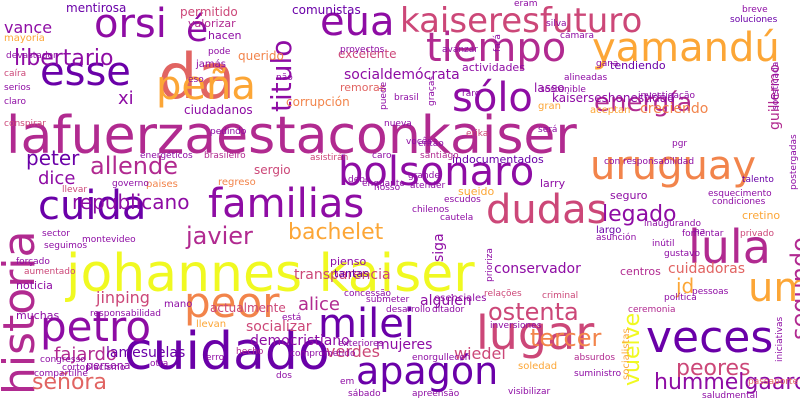 The height and width of the screenshot is (400, 800). Describe the element at coordinates (652, 310) in the screenshot. I see `word: ceremonia` at that location.